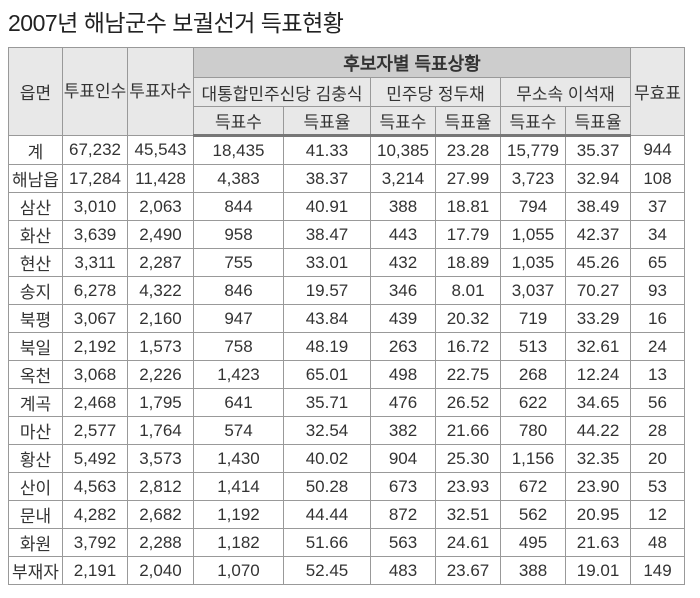 The width and height of the screenshot is (700, 598). Describe the element at coordinates (95, 570) in the screenshot. I see `cell-voters: 2,191` at that location.